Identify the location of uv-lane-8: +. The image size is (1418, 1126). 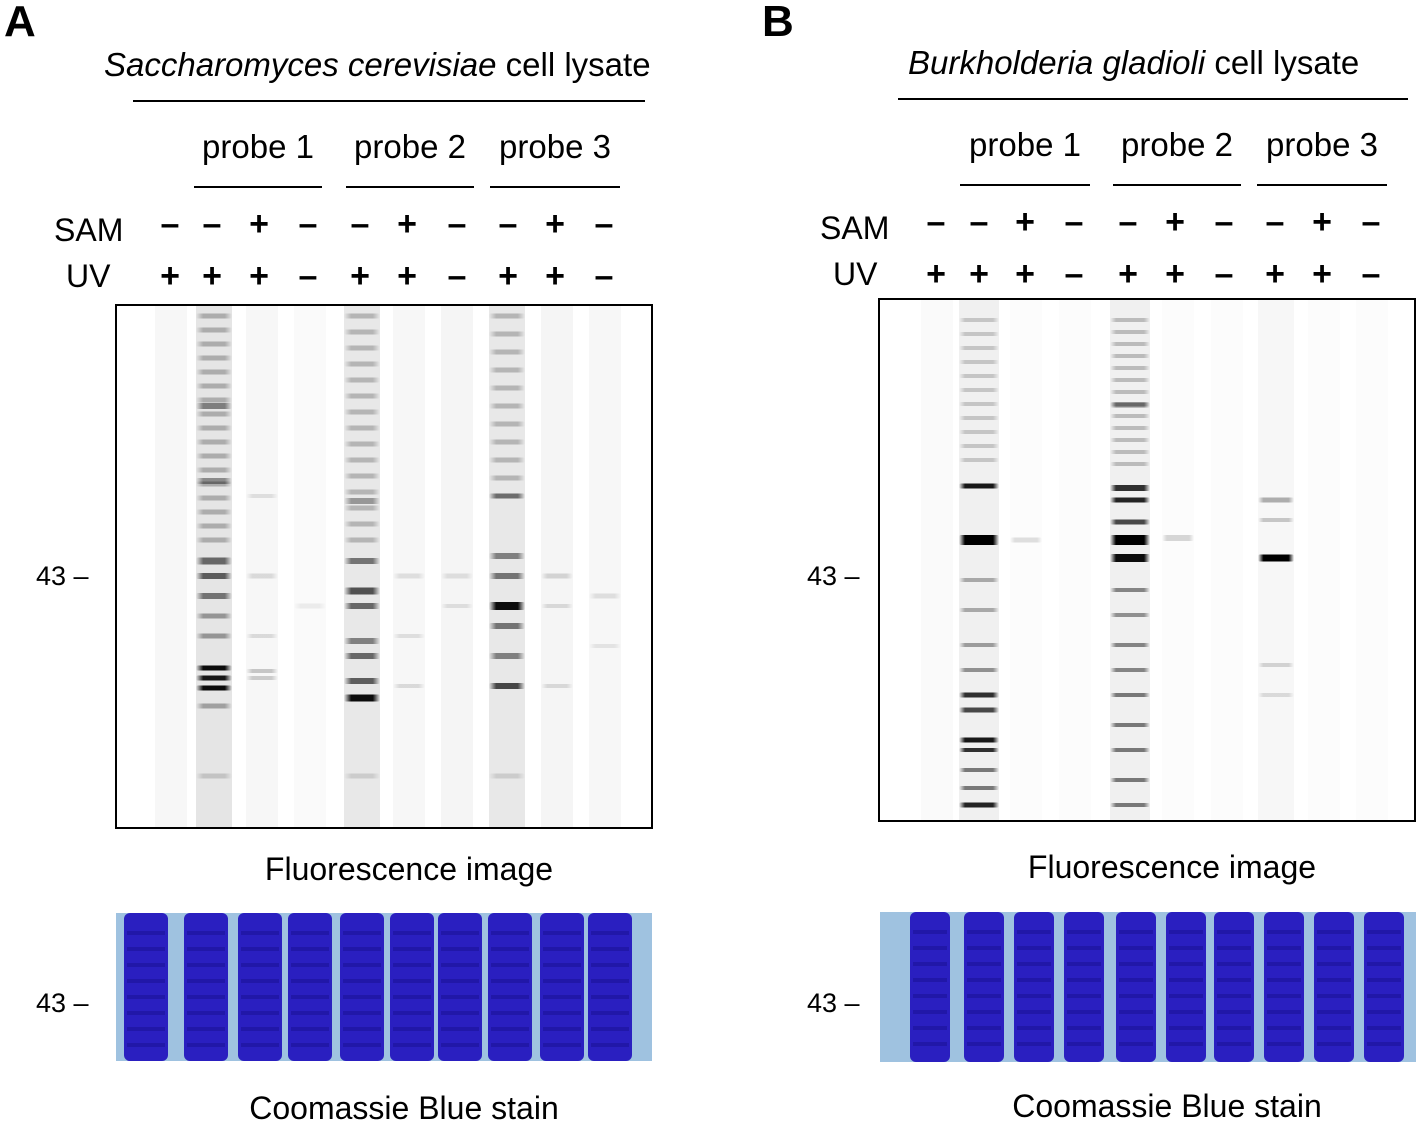
(508, 276).